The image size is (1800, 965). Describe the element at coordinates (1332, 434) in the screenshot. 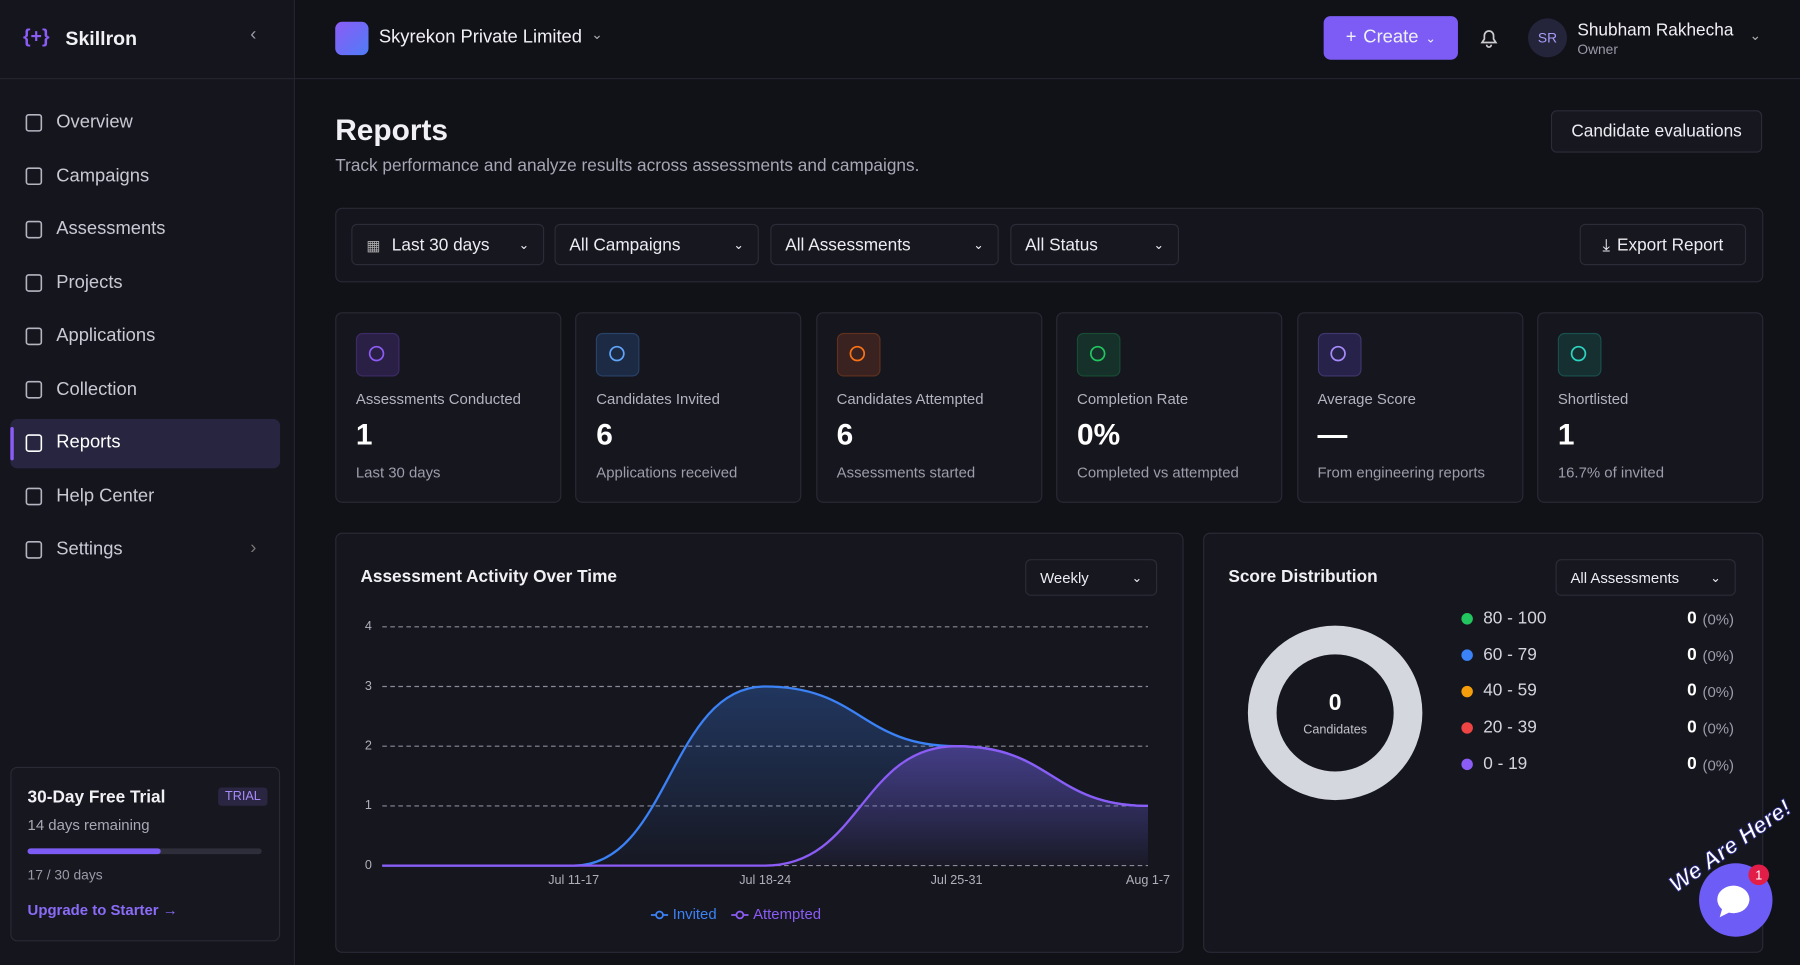

I see `stat-value: —` at that location.